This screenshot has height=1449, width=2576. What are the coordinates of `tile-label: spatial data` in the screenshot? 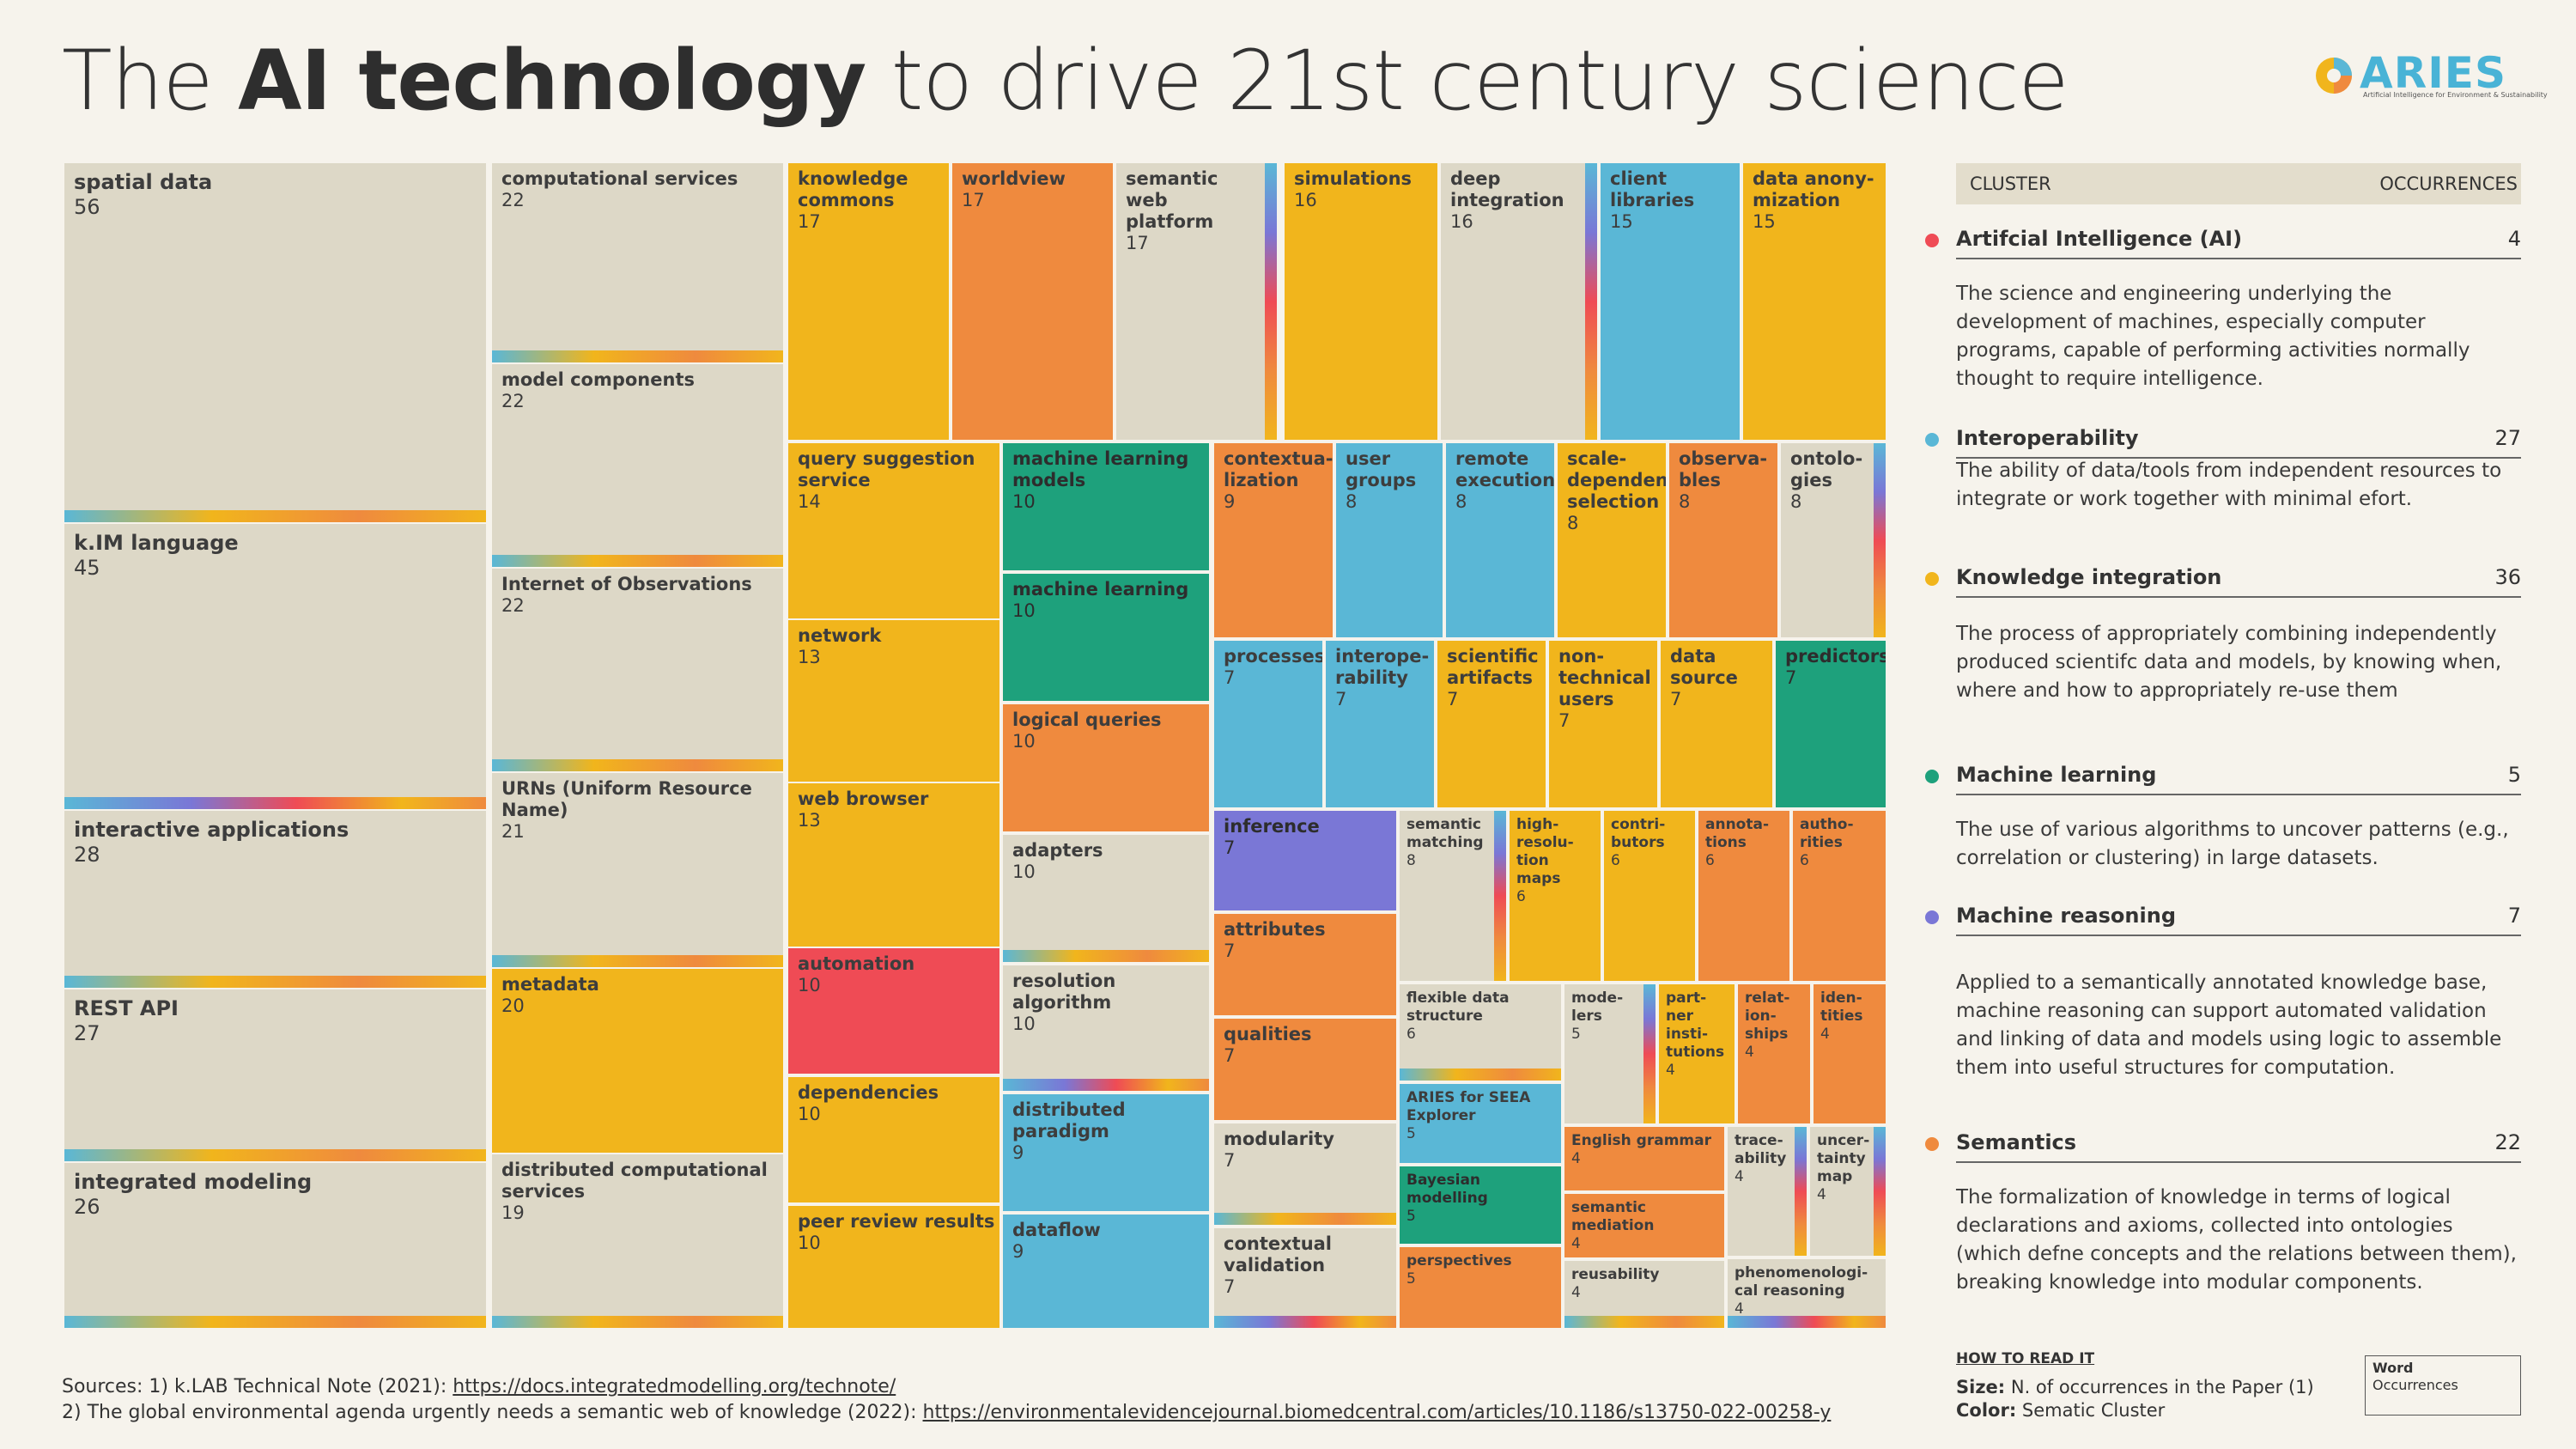 It's located at (143, 182).